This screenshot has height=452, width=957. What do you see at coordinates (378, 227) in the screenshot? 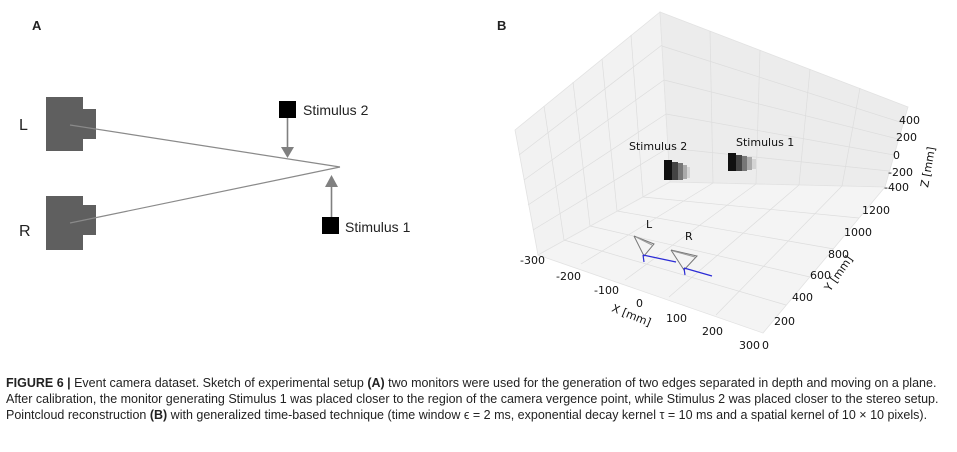
I see `stimulus-1-label: Stimulus 1` at bounding box center [378, 227].